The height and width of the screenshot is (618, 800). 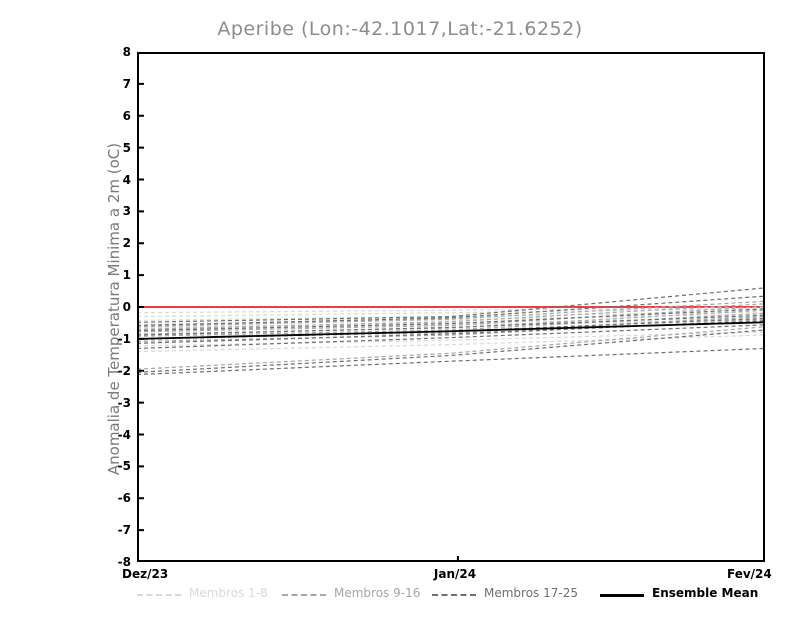 I want to click on y-tick-label: -6, so click(x=124, y=498).